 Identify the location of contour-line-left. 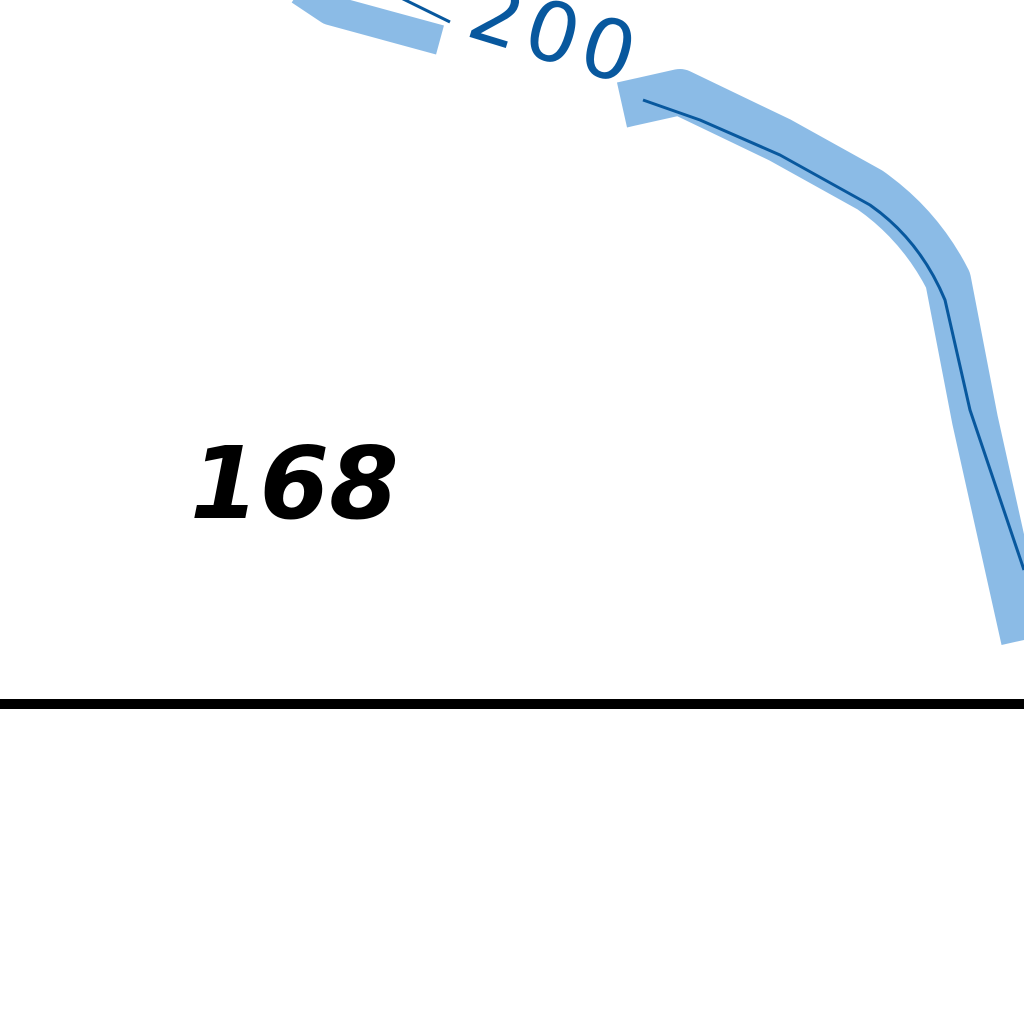
(426, 12).